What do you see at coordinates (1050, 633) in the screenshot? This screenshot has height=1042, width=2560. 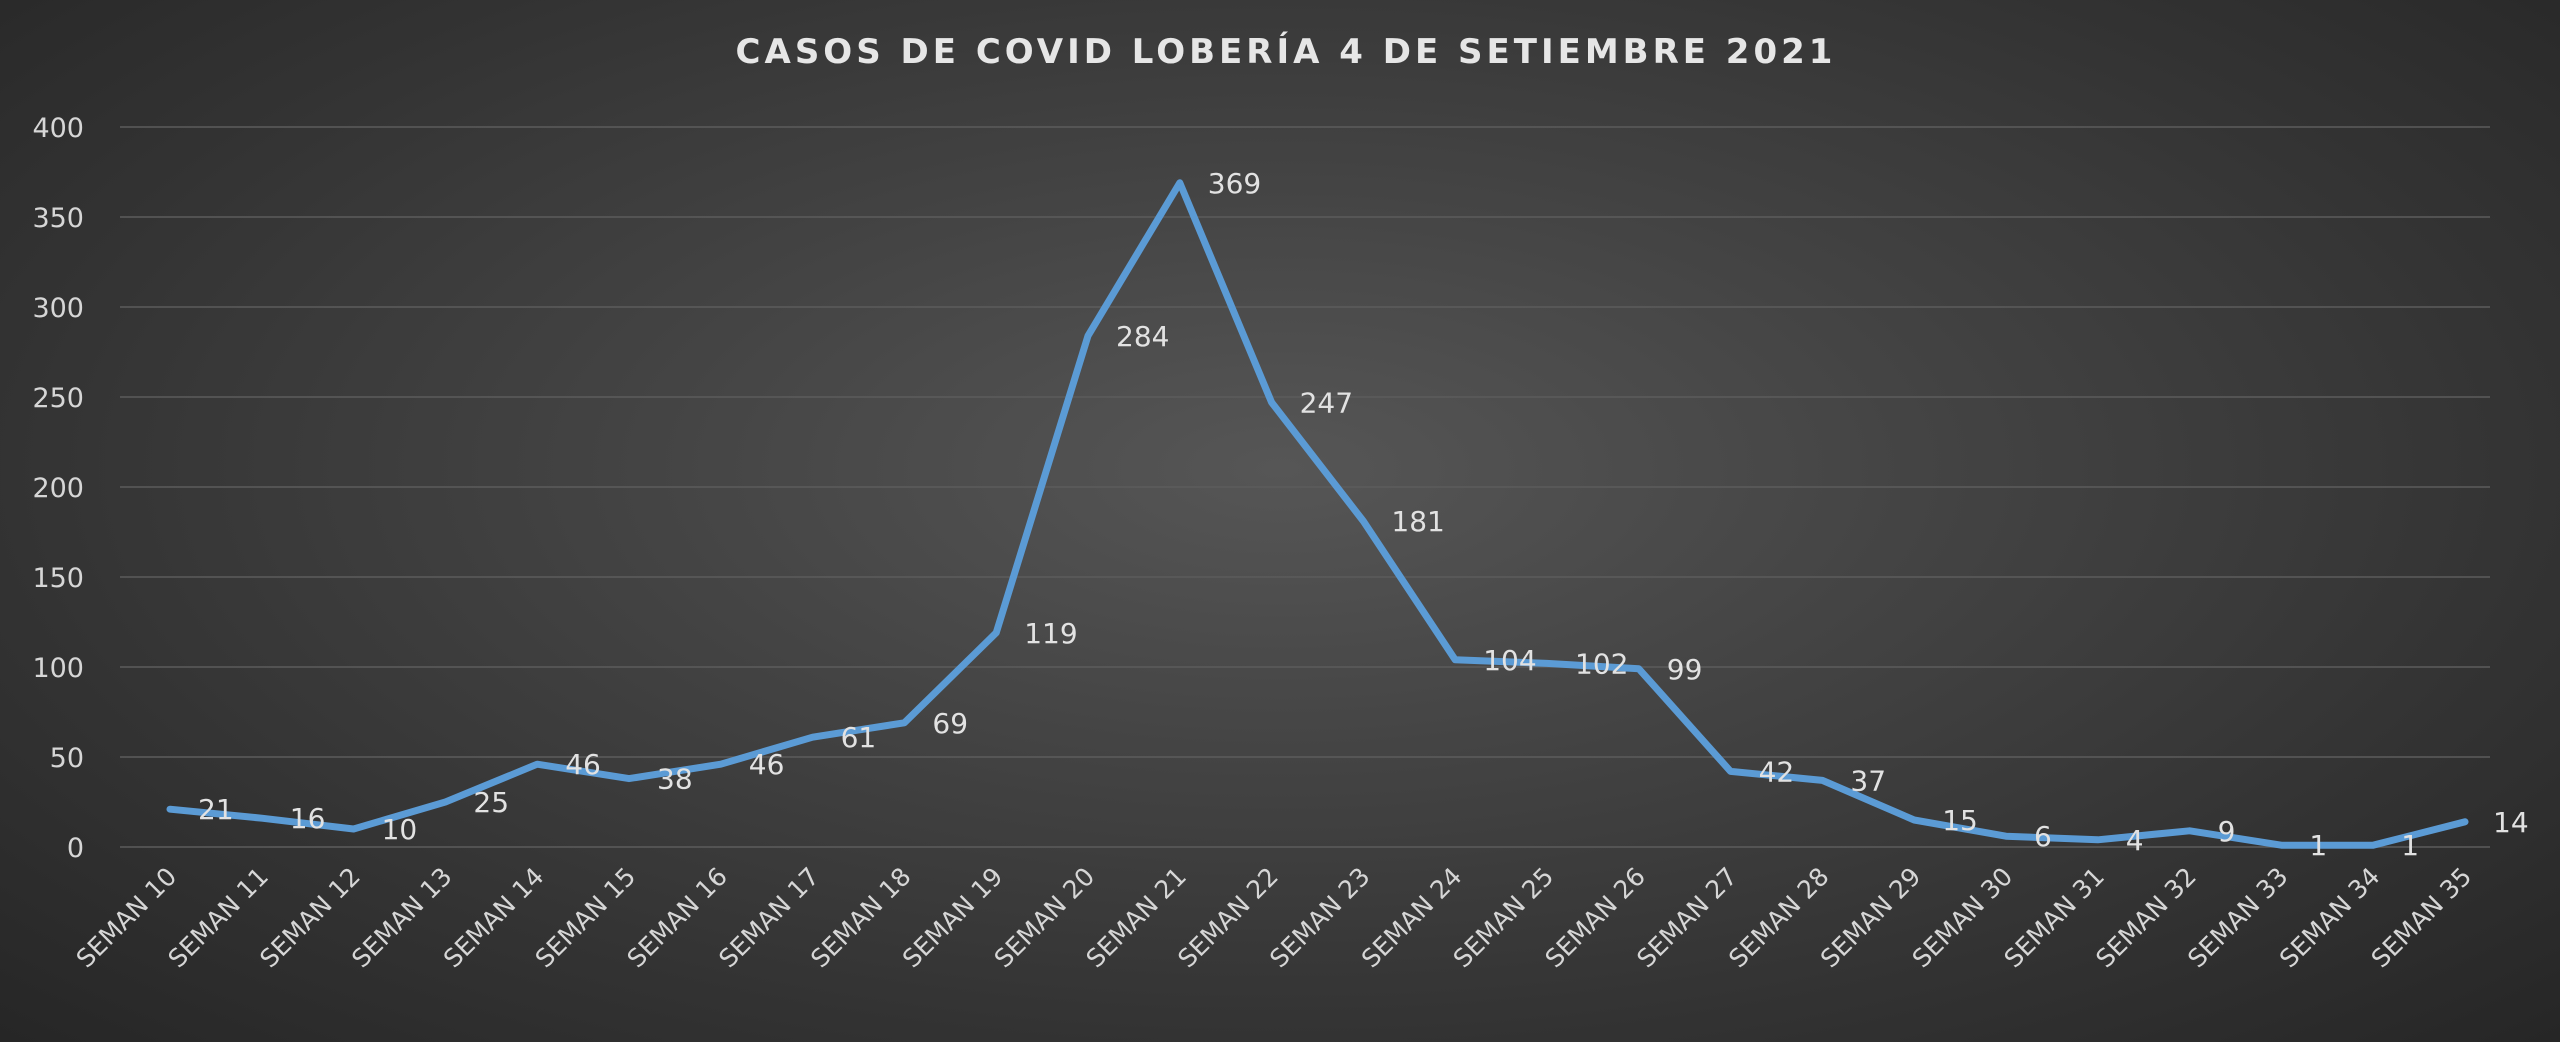 I see `data-label: 119` at bounding box center [1050, 633].